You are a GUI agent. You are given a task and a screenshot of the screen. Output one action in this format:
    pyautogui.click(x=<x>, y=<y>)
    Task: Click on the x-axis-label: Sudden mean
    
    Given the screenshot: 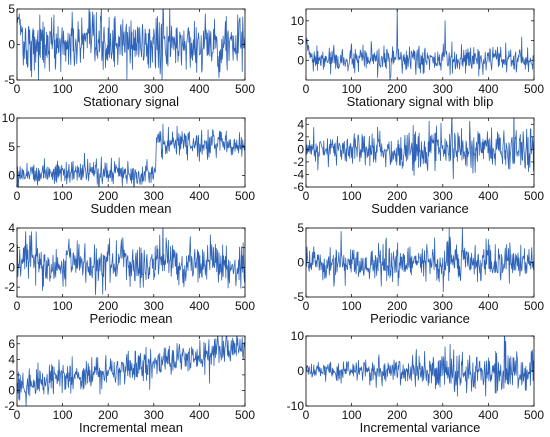 What is the action you would take?
    pyautogui.click(x=131, y=208)
    